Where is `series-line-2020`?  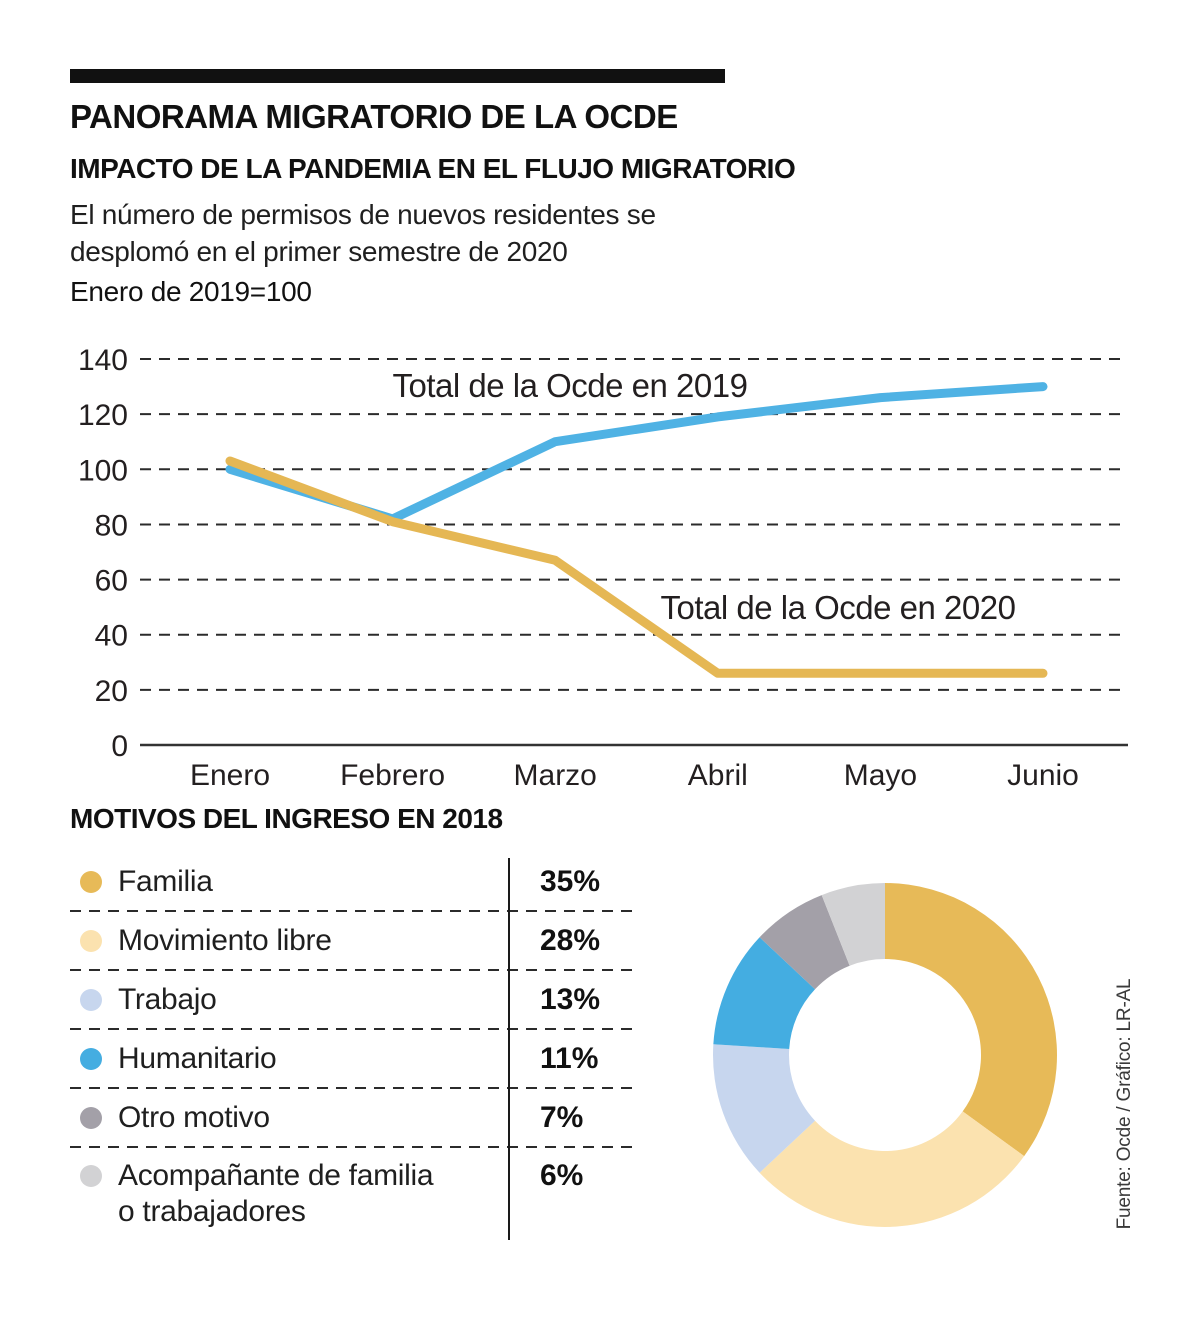 series-line-2020 is located at coordinates (636, 567).